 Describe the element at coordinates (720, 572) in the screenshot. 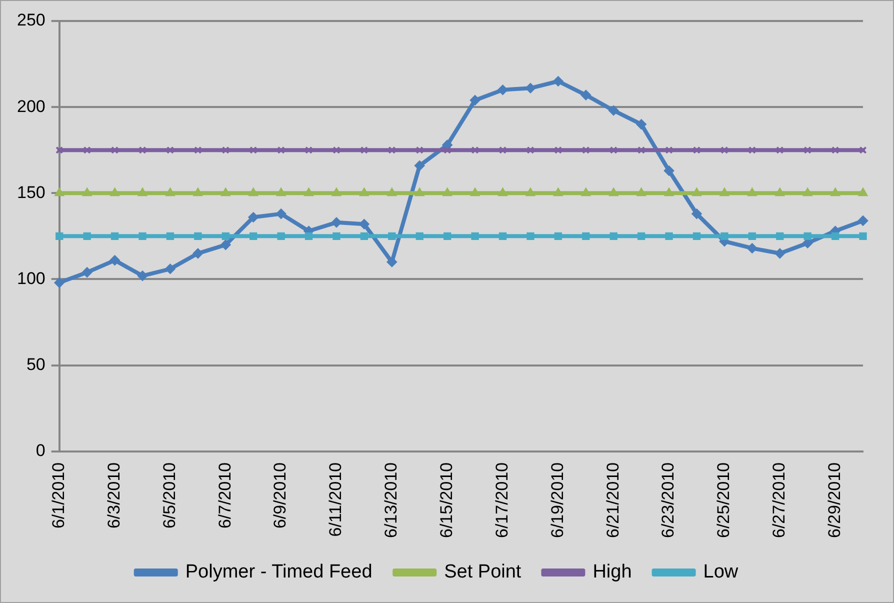

I see `legend-label: Low` at that location.